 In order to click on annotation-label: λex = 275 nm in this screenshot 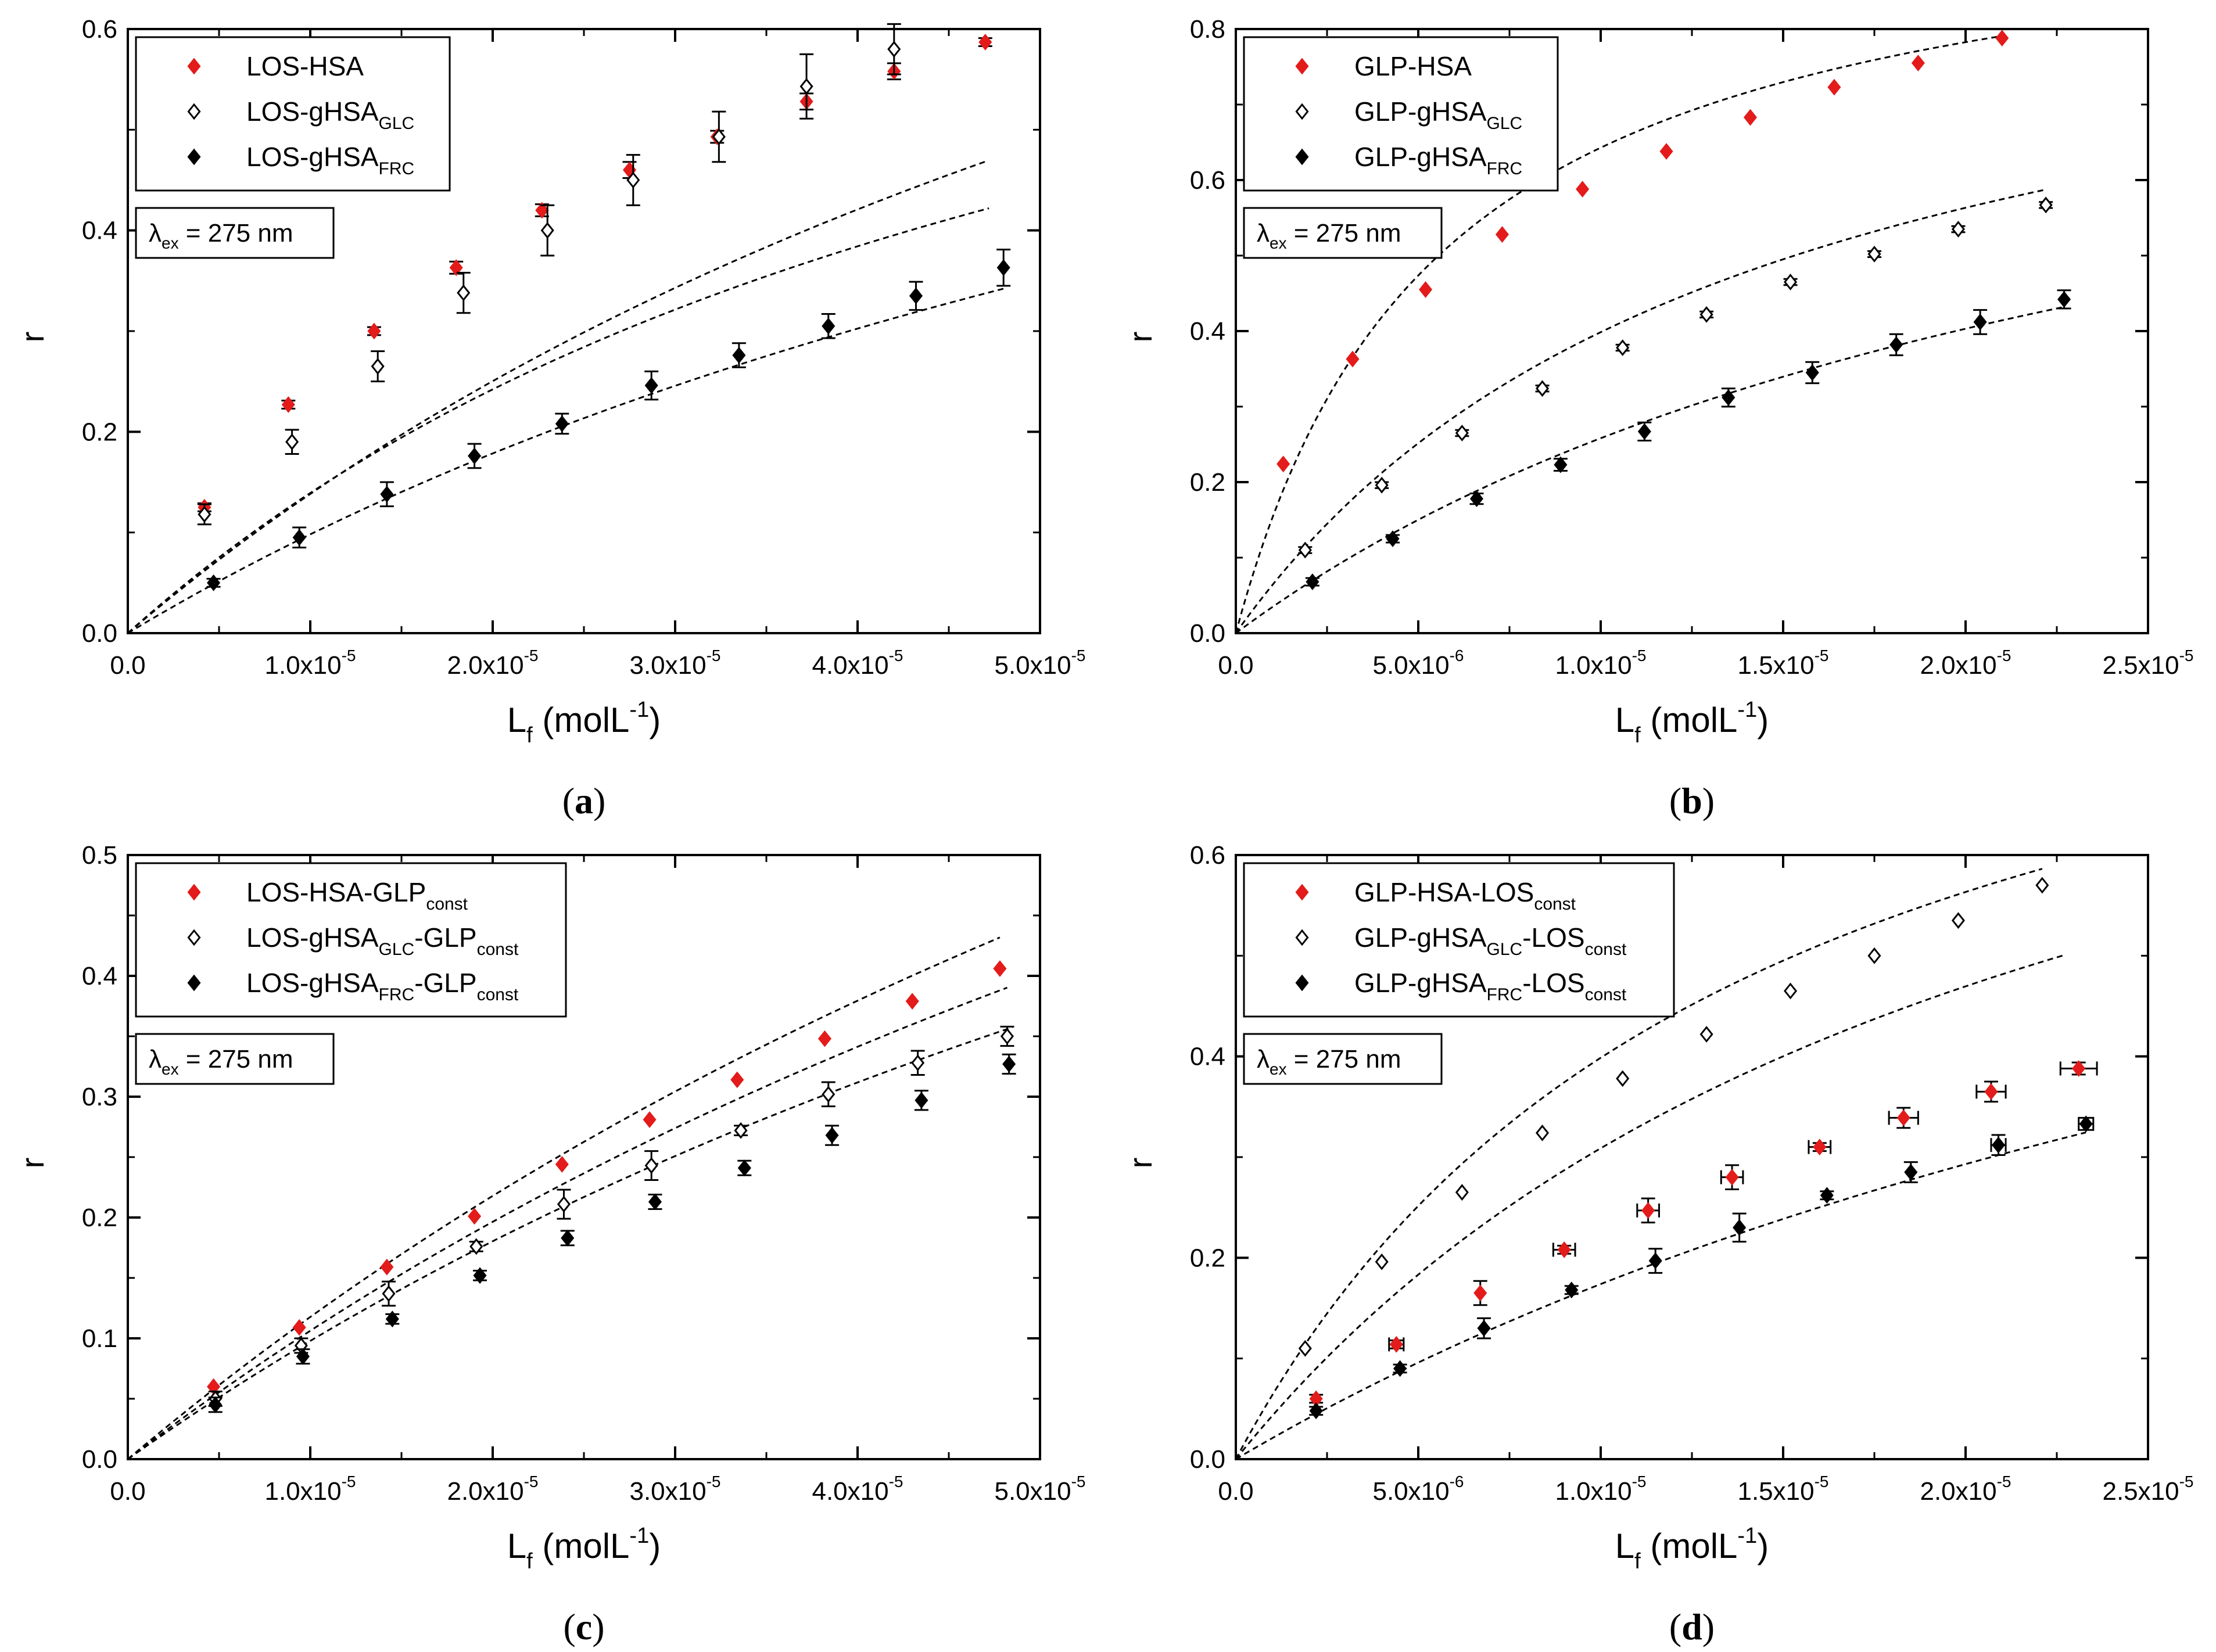, I will do `click(1329, 236)`.